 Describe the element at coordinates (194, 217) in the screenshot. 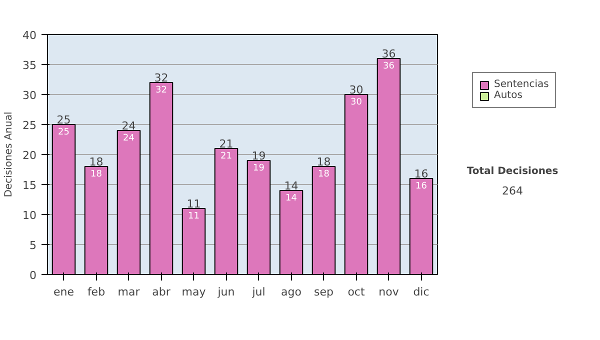

I see `data-label: 11` at that location.